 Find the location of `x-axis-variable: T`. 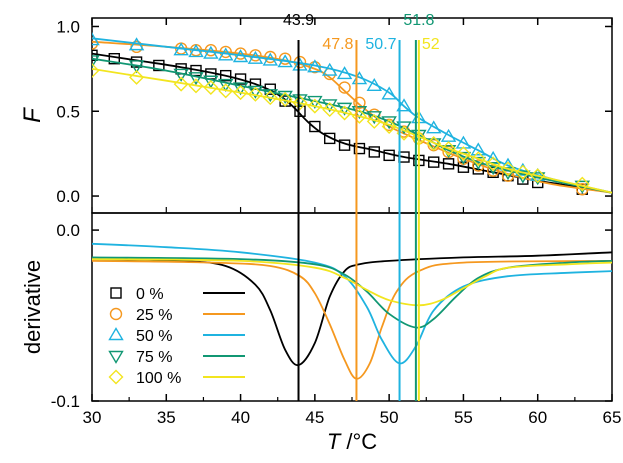

x-axis-variable: T is located at coordinates (334, 441).